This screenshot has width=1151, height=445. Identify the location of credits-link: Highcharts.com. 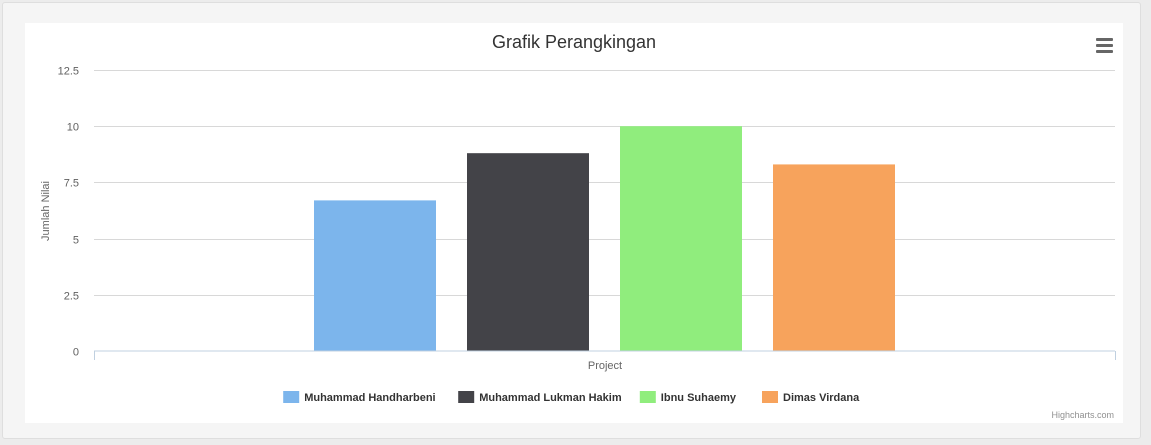
(1082, 415).